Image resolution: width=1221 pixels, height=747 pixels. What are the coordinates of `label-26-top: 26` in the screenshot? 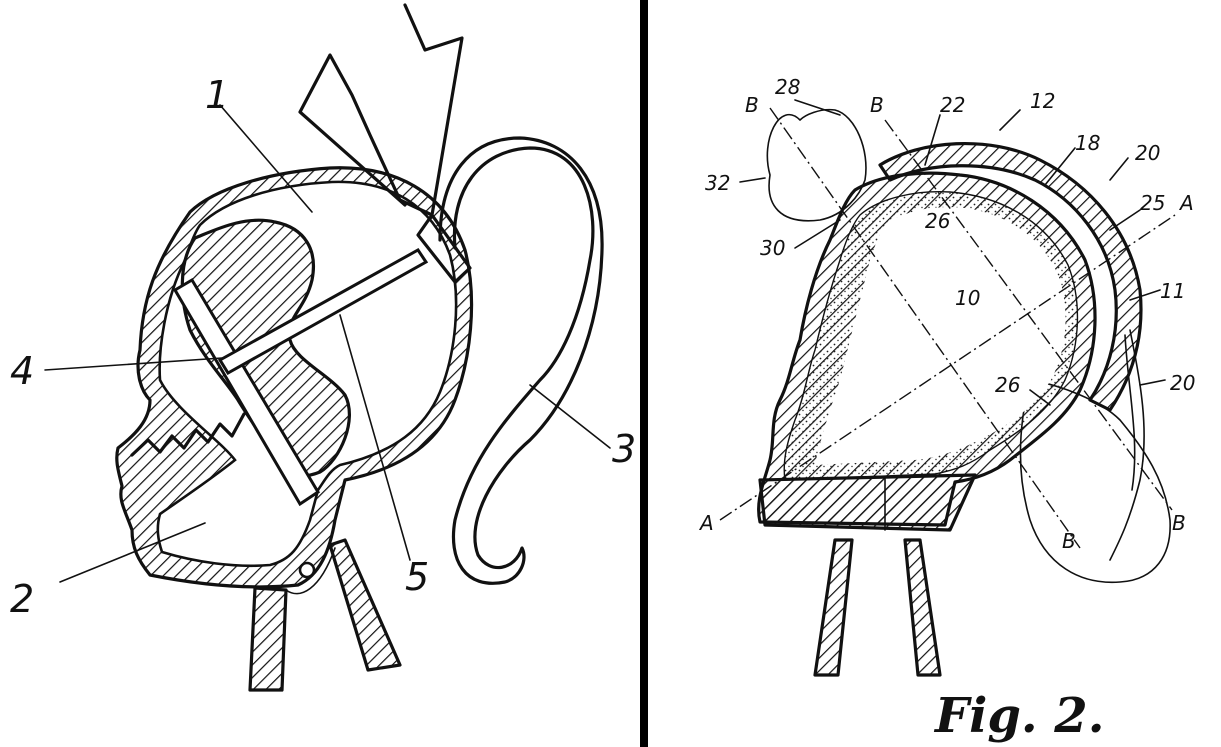 It's located at (937, 221).